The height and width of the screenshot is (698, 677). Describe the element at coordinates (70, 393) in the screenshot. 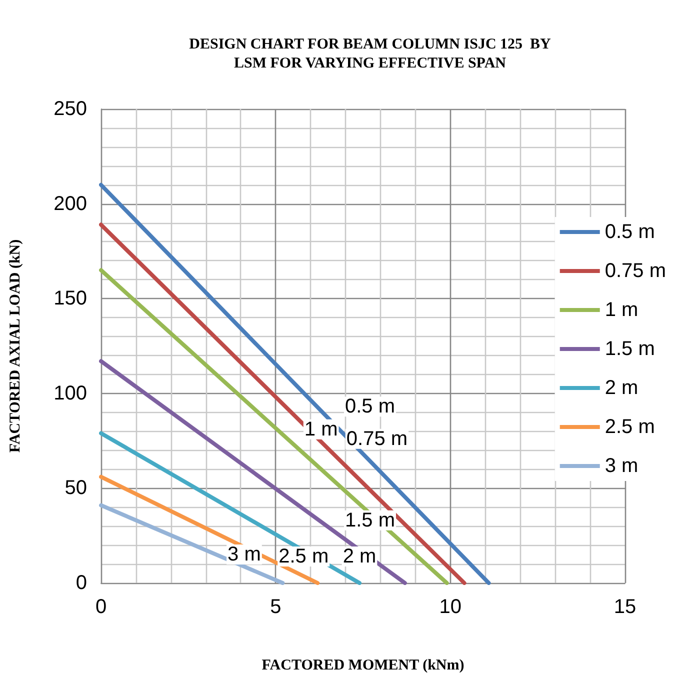

I see `y-tick-label: 100` at that location.